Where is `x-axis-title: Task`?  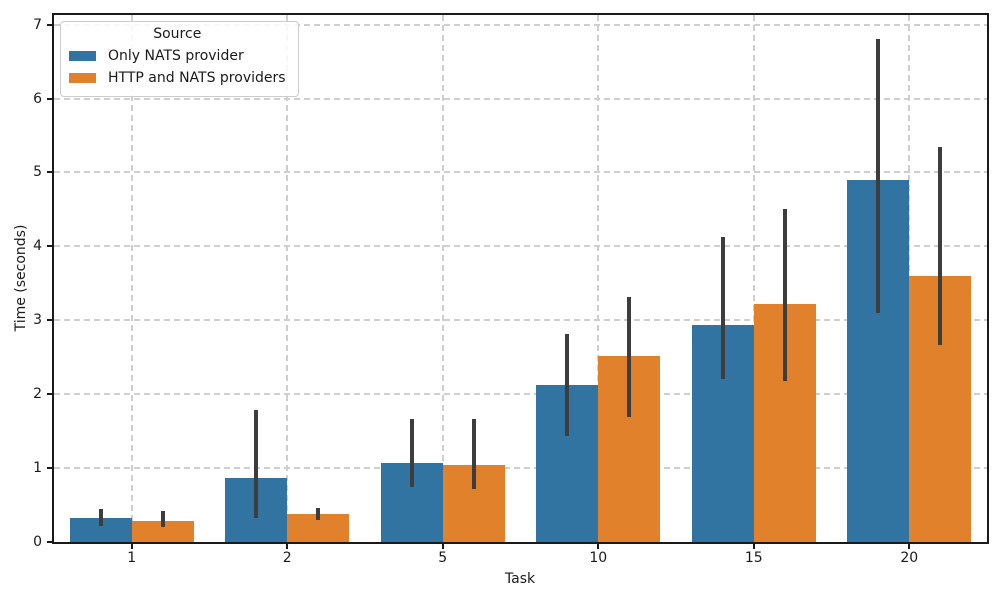 x-axis-title: Task is located at coordinates (520, 579).